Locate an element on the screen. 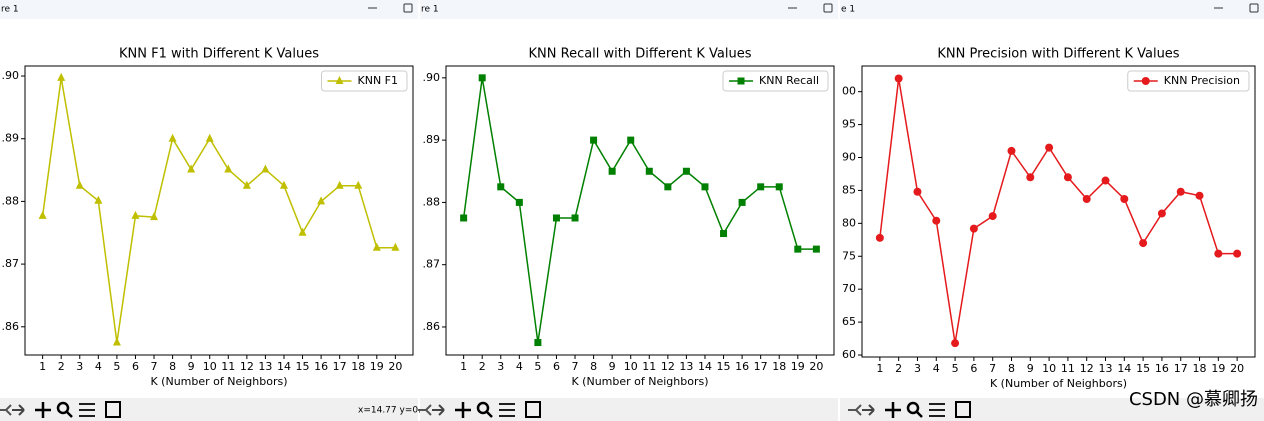 The image size is (1264, 421). x-tick-label: 14 is located at coordinates (705, 366).